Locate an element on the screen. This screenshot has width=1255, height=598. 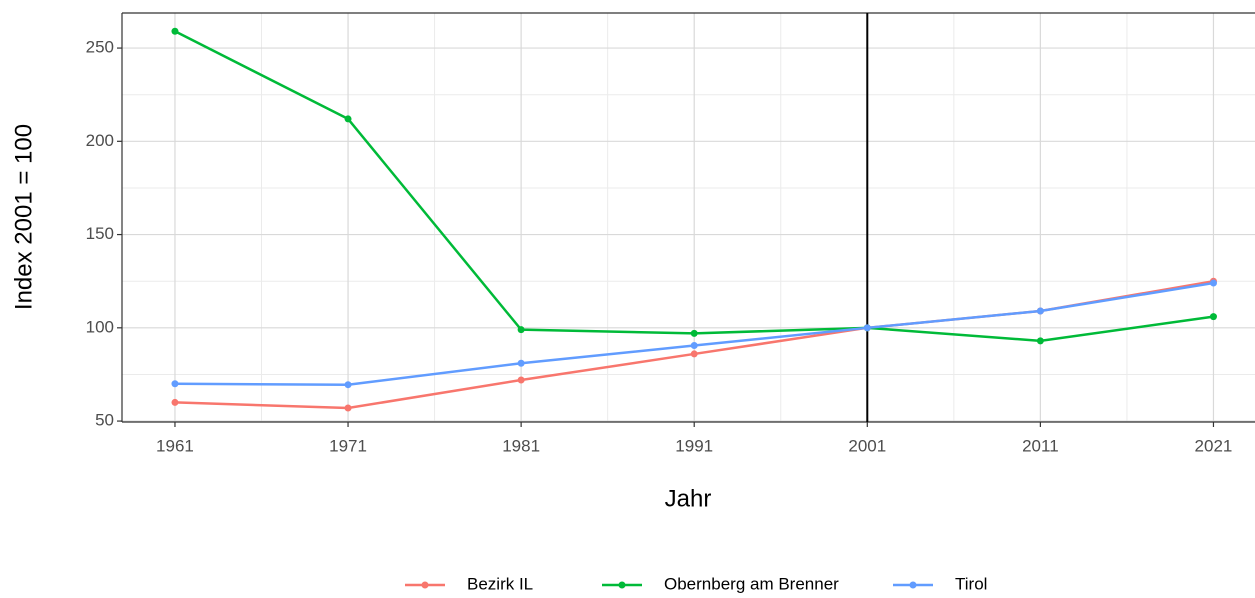
x-tick-label: 2001 is located at coordinates (867, 445).